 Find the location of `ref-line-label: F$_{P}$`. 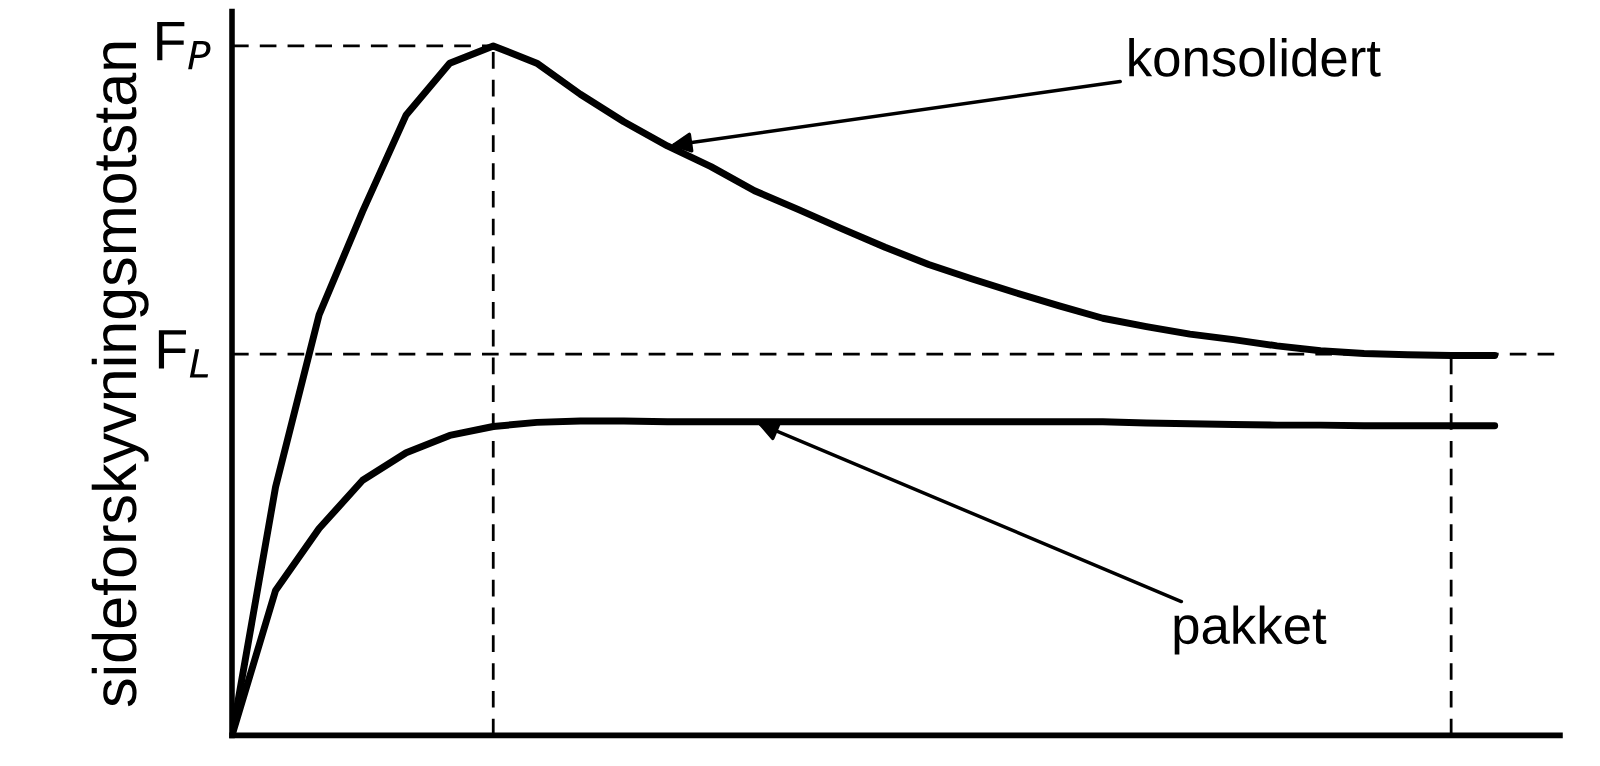

ref-line-label: F$_{P}$ is located at coordinates (184, 45).